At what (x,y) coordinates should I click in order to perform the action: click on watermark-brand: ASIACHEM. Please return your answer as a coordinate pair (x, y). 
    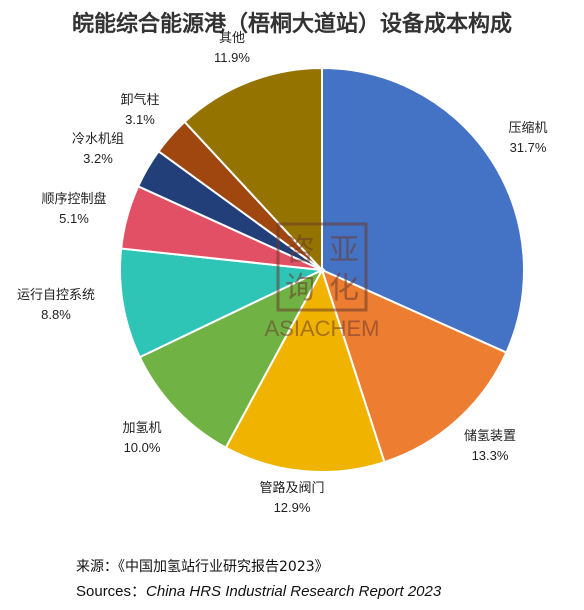
    Looking at the image, I should click on (322, 328).